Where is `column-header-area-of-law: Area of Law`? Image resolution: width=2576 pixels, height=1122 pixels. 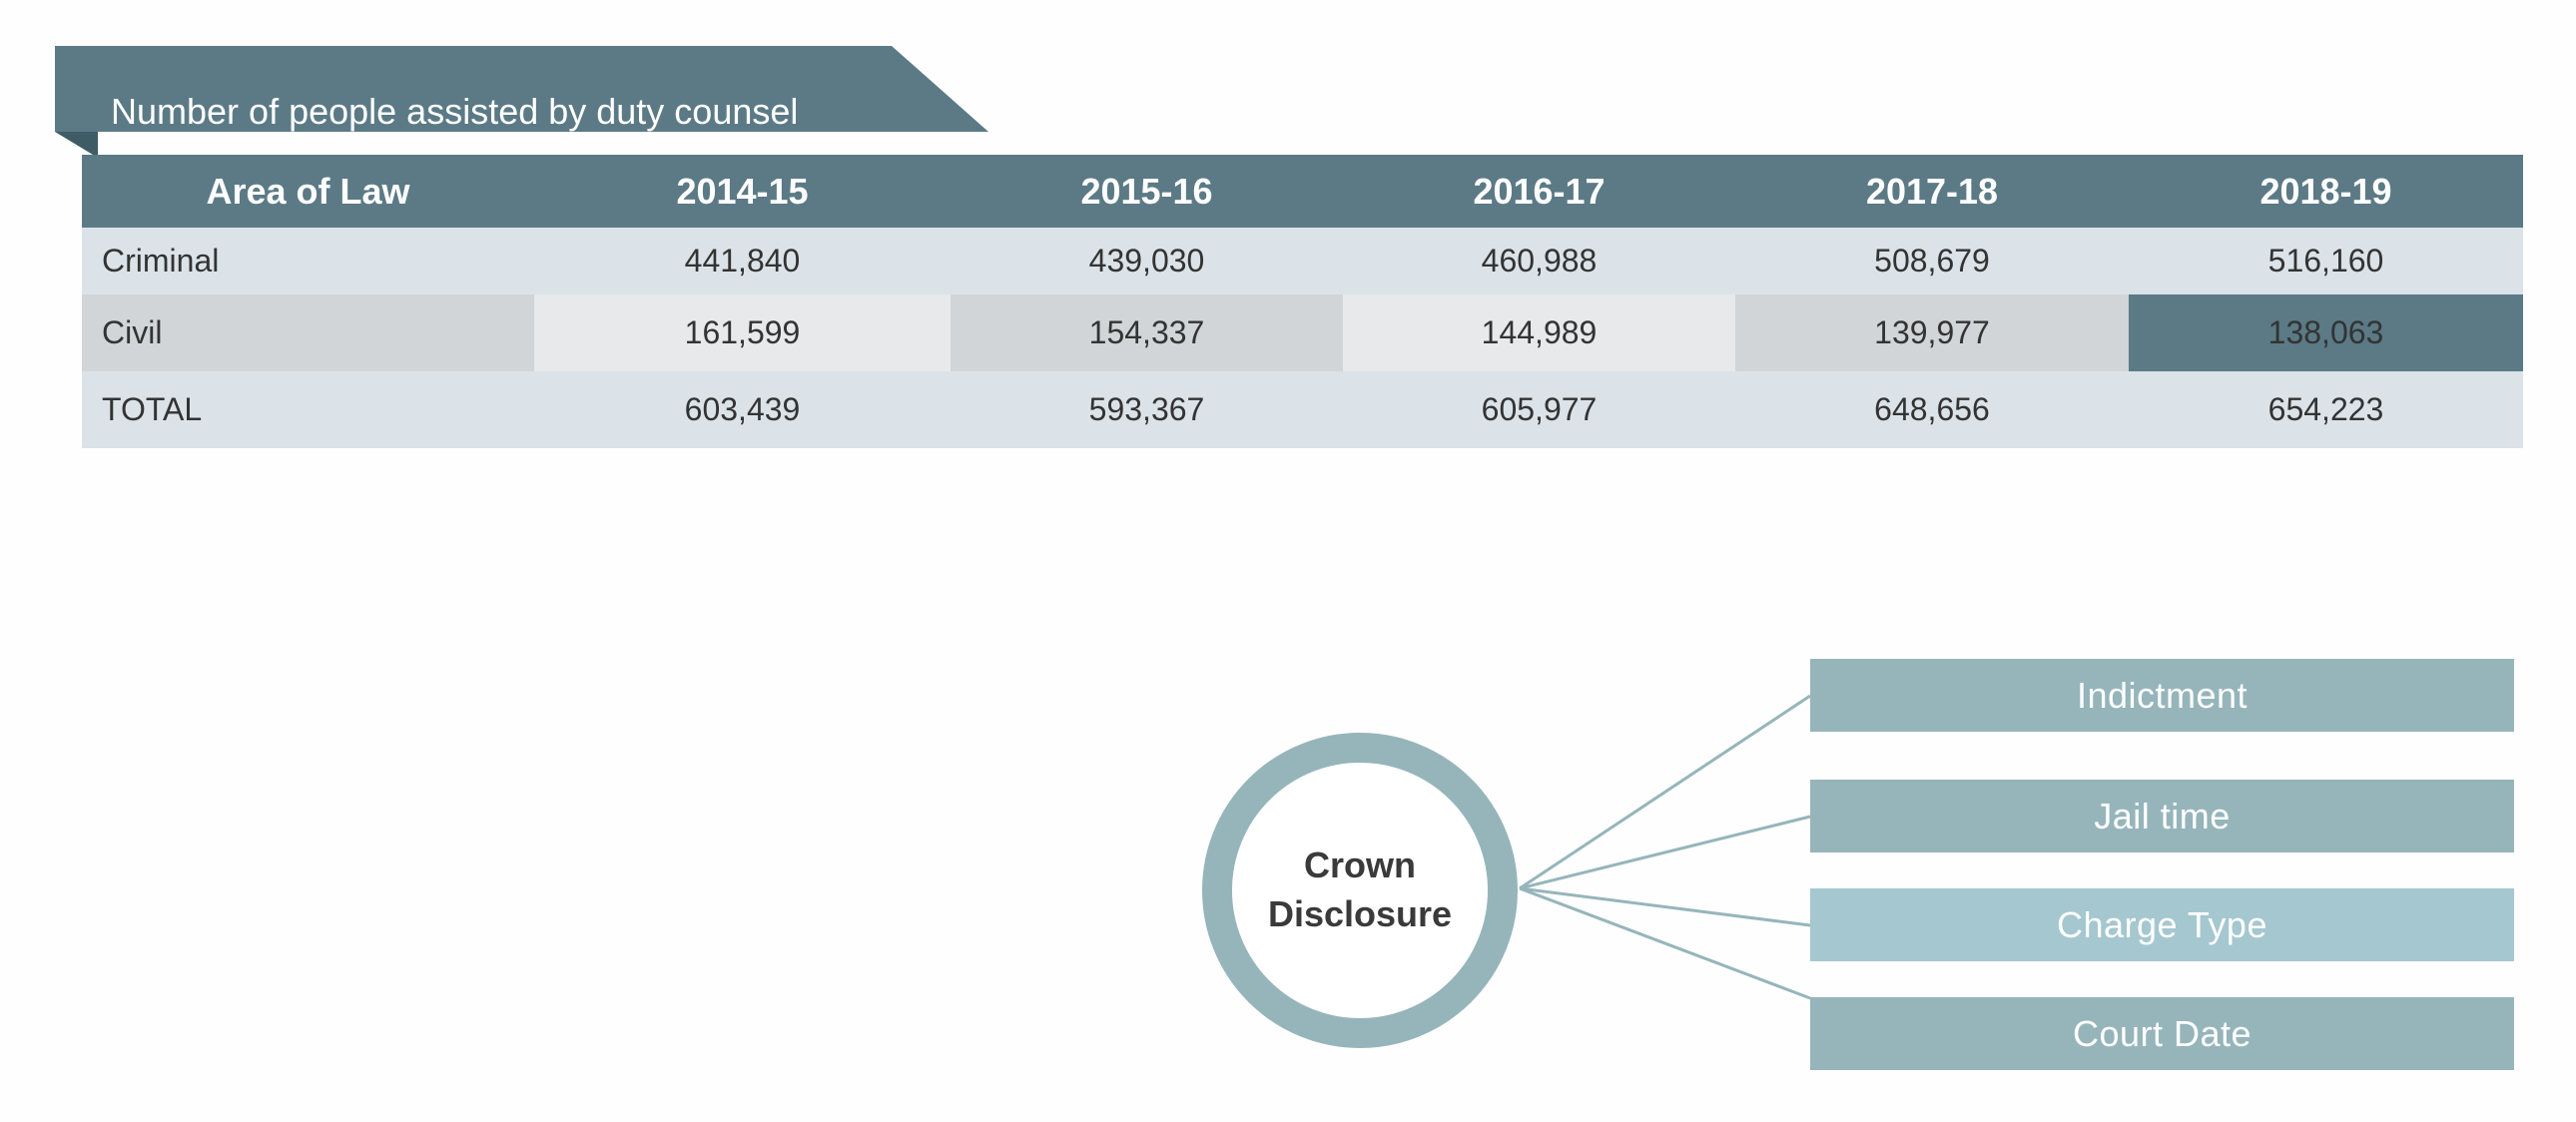 column-header-area-of-law: Area of Law is located at coordinates (308, 191).